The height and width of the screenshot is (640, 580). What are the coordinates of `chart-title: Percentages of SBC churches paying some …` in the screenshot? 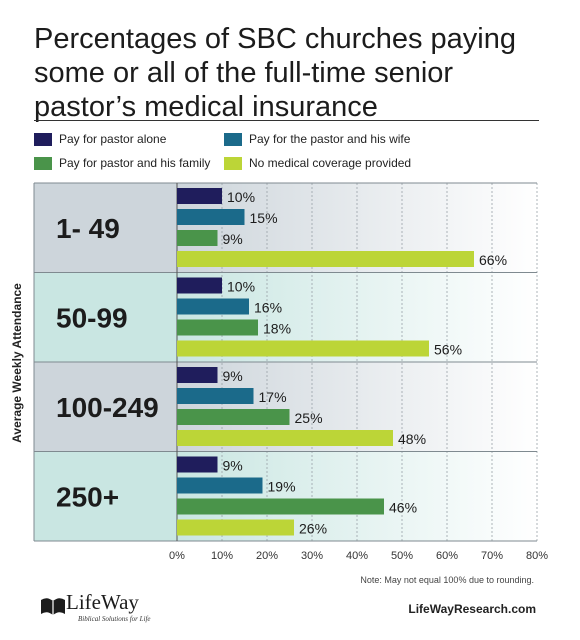 It's located at (275, 73).